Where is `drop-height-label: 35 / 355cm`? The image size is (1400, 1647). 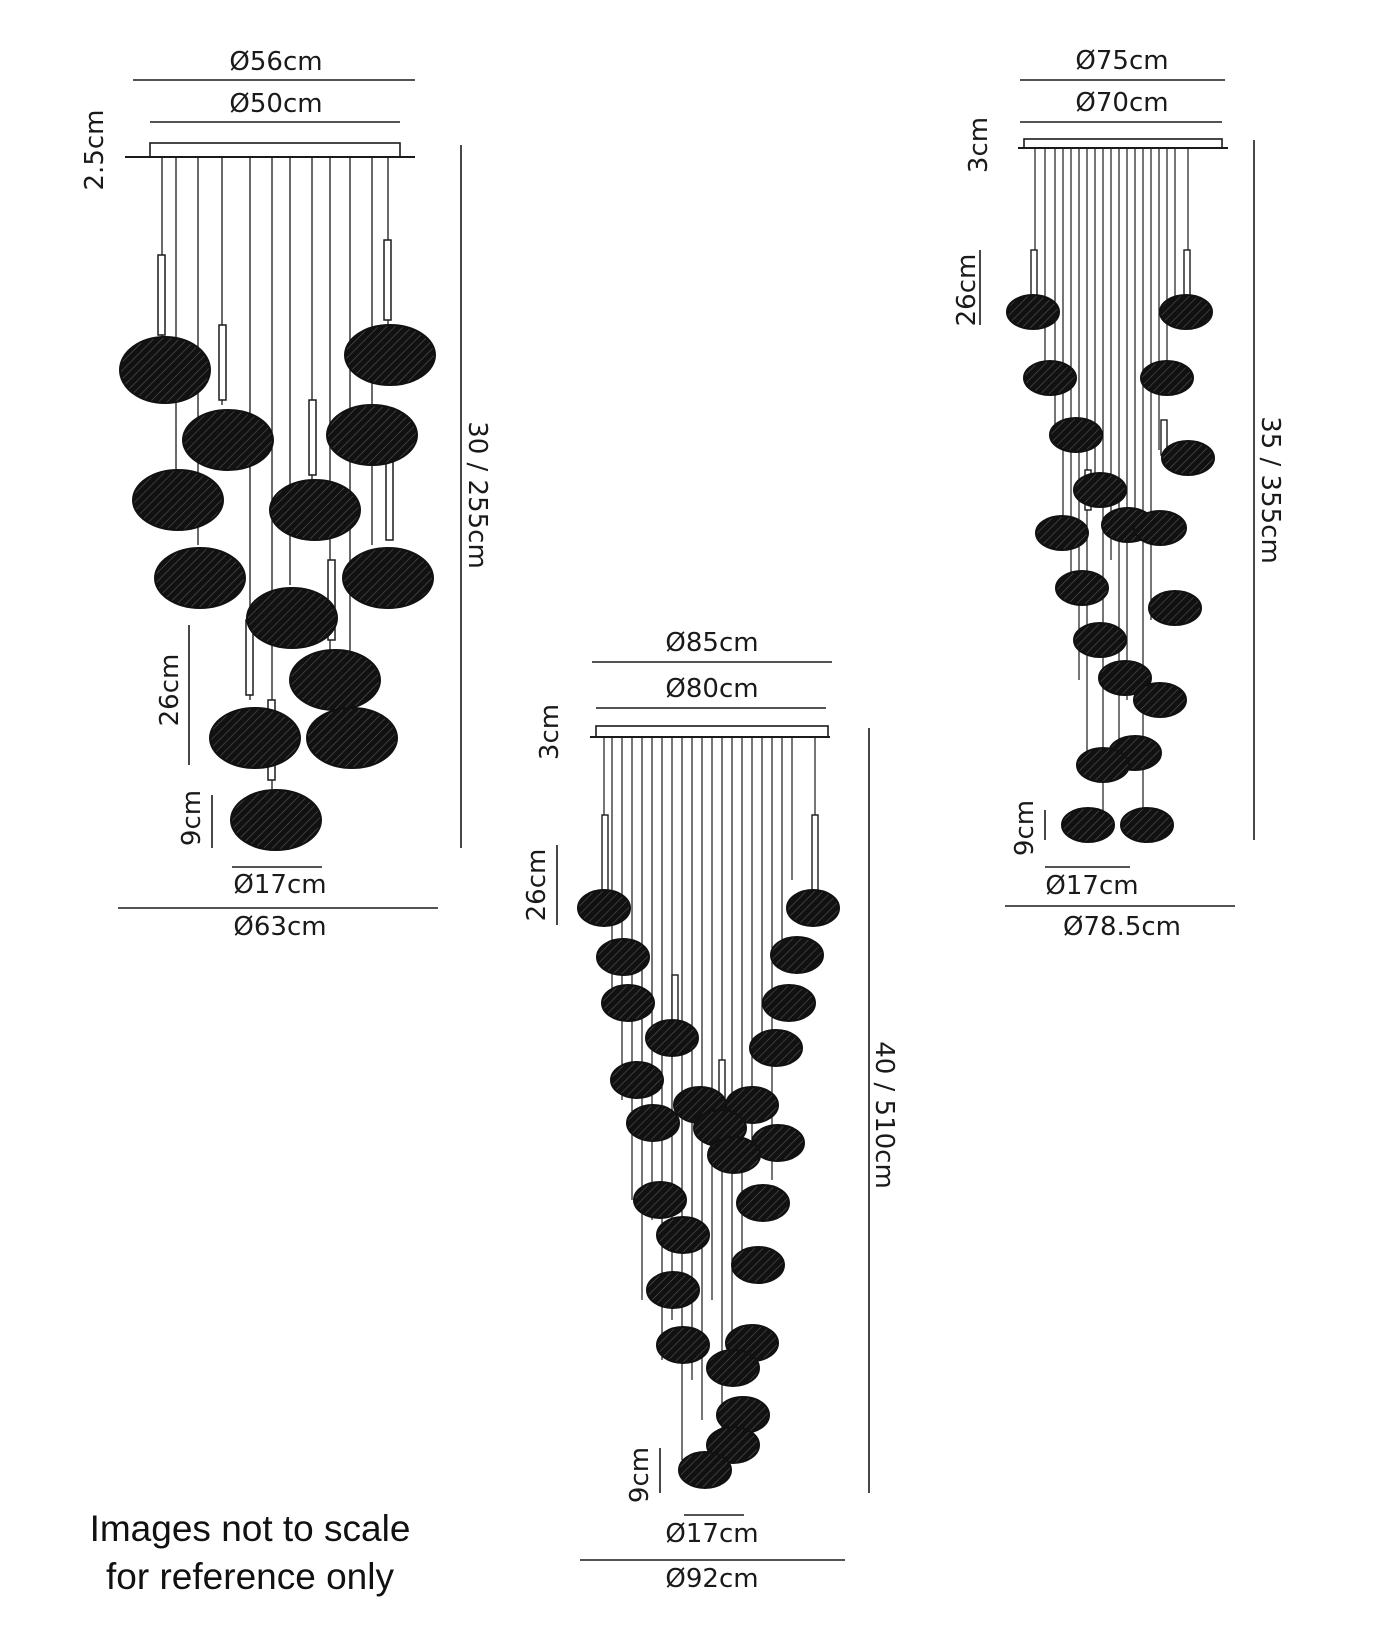 drop-height-label: 35 / 355cm is located at coordinates (1270, 490).